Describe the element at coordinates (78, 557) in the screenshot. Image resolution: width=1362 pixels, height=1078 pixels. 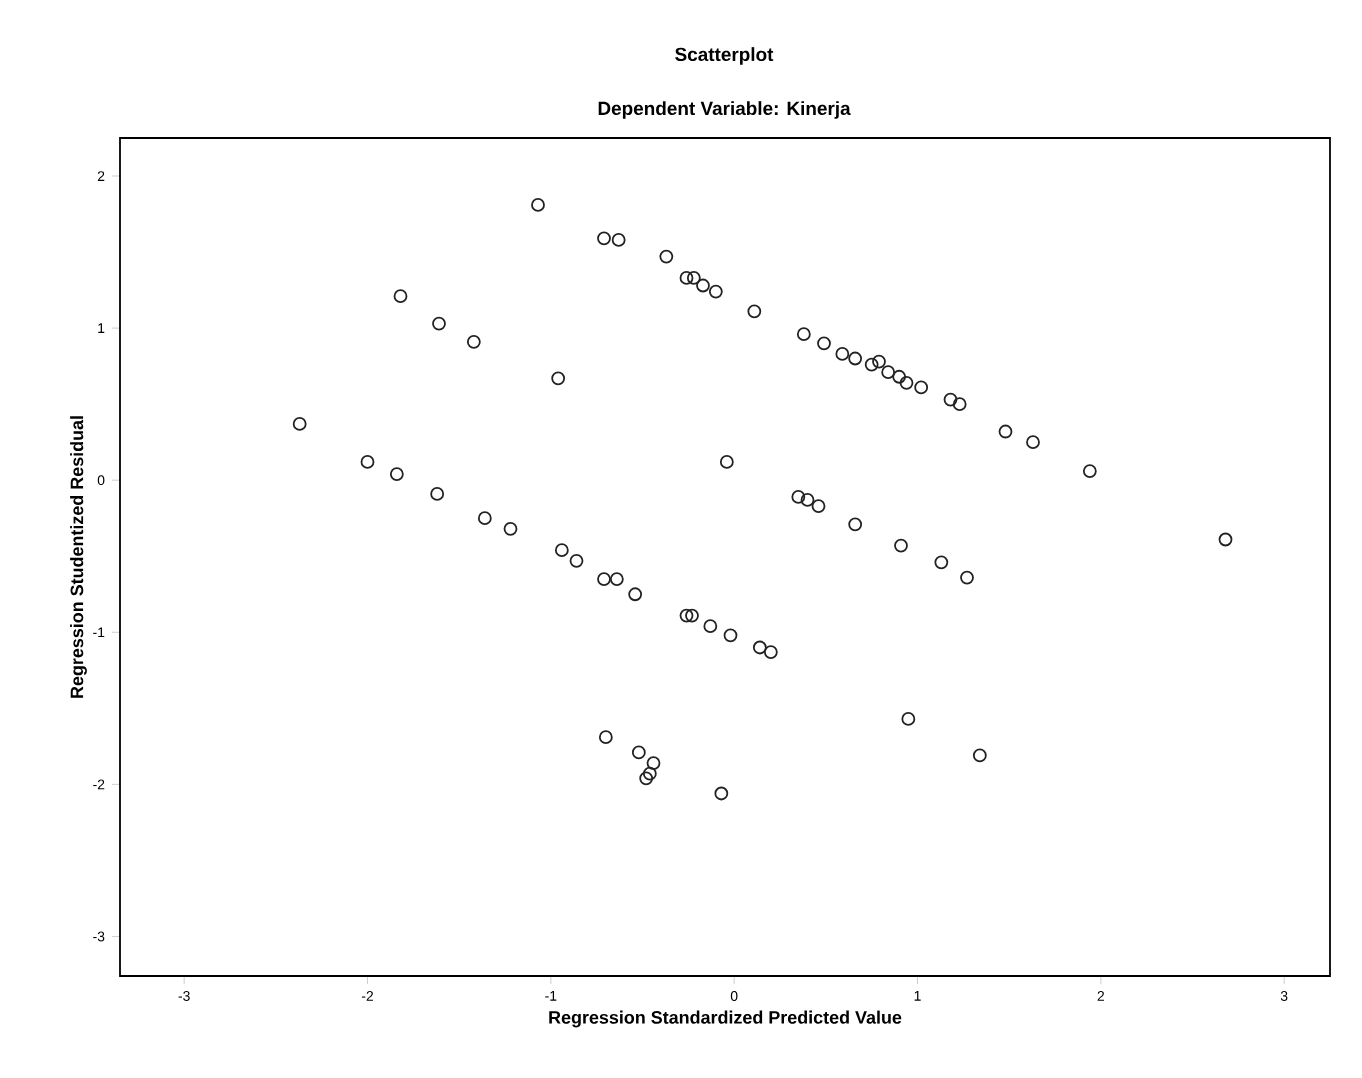
I see `y-axis-title: Regression Studentized Residual` at that location.